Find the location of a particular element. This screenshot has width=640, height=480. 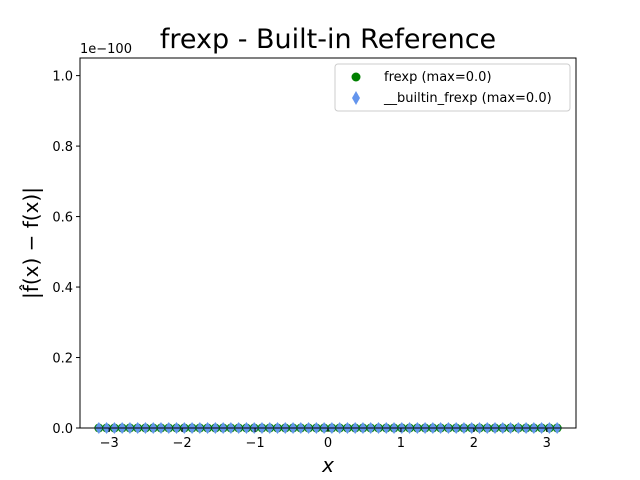

x-tick-label: 2 is located at coordinates (474, 443).